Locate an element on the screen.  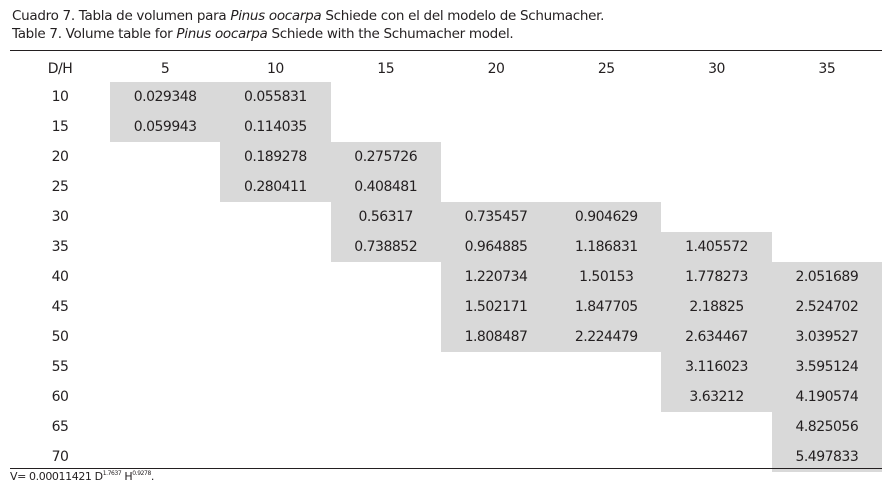
row-header: 65 is located at coordinates (60, 427).